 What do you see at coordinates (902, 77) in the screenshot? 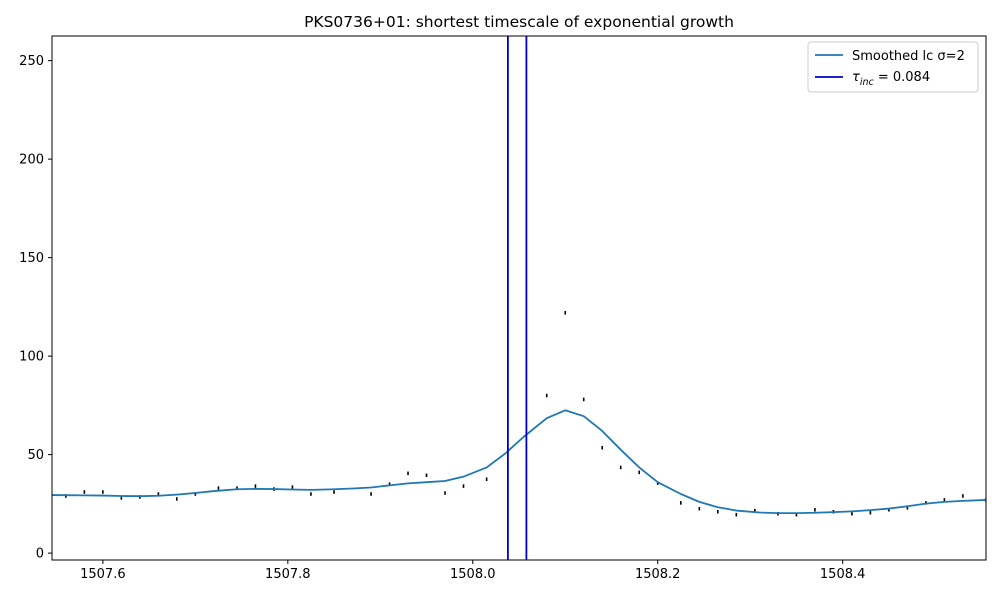
I see `legend-tau-value: = 0.084` at bounding box center [902, 77].